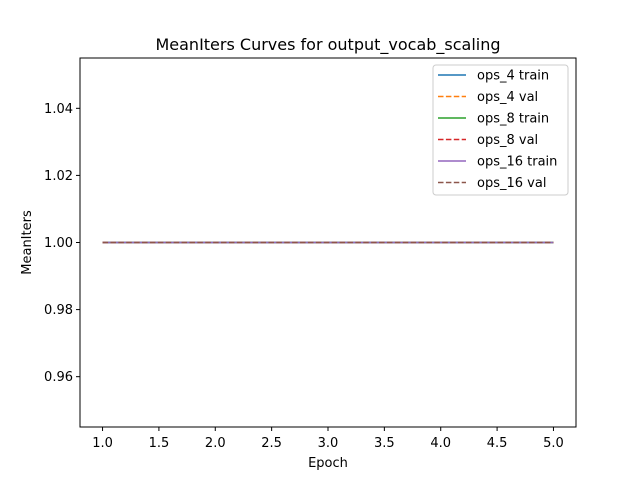  What do you see at coordinates (507, 140) in the screenshot?
I see `legend-label-3: ops_8 val` at bounding box center [507, 140].